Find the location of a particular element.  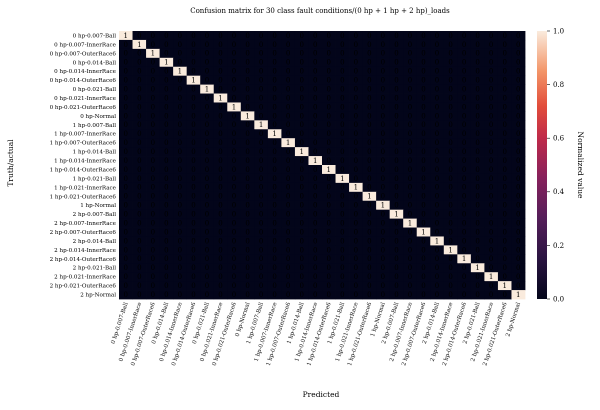

y-axis-label: Truth/actual is located at coordinates (10, 163).